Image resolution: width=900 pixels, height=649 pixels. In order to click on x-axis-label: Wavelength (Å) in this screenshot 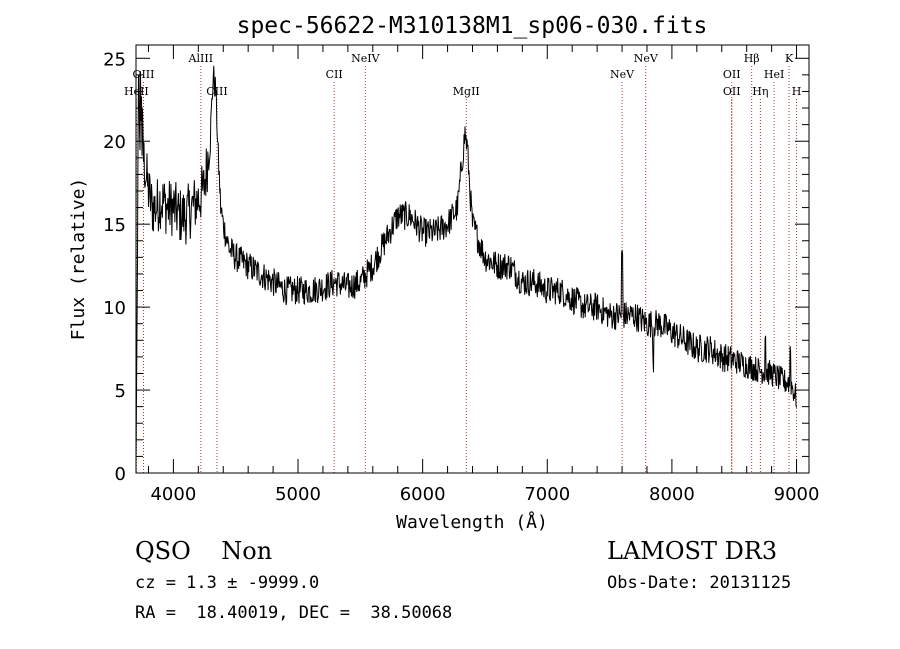, I will do `click(472, 522)`.